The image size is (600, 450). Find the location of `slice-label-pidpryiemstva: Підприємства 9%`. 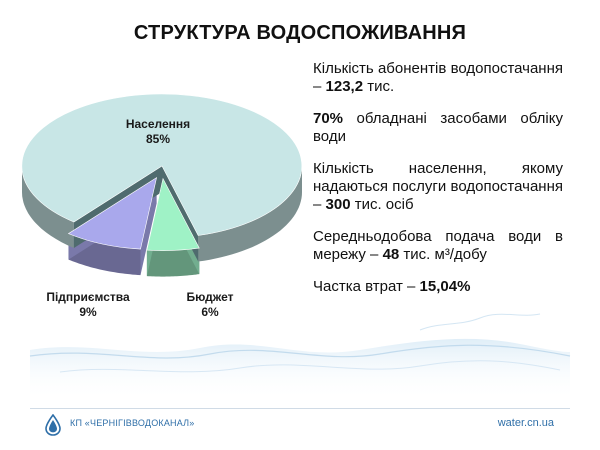

slice-label-pidpryiemstva: Підприємства 9% is located at coordinates (88, 305).